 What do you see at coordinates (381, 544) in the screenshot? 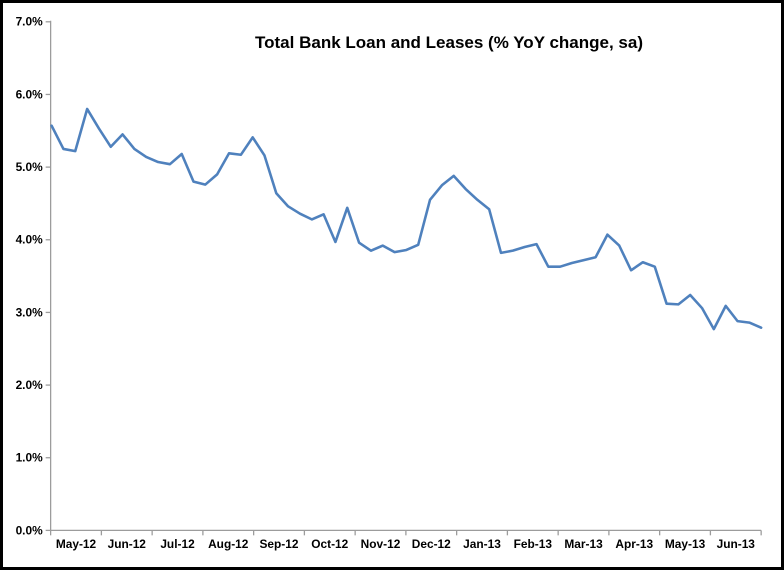
I see `x-tick-label: Nov-12` at bounding box center [381, 544].